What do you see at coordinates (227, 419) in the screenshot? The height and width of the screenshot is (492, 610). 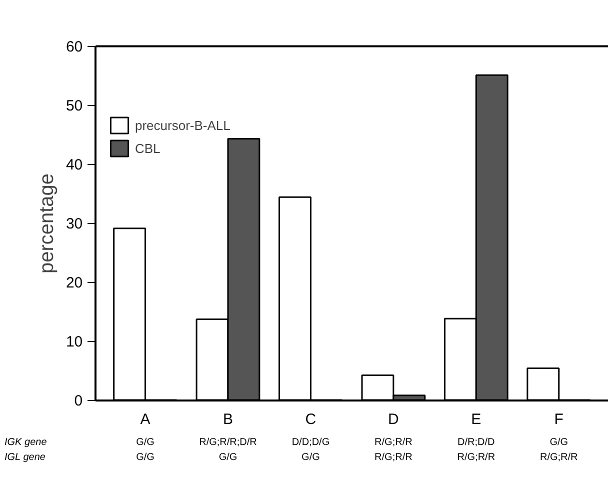 I see `x-tick-label: B` at bounding box center [227, 419].